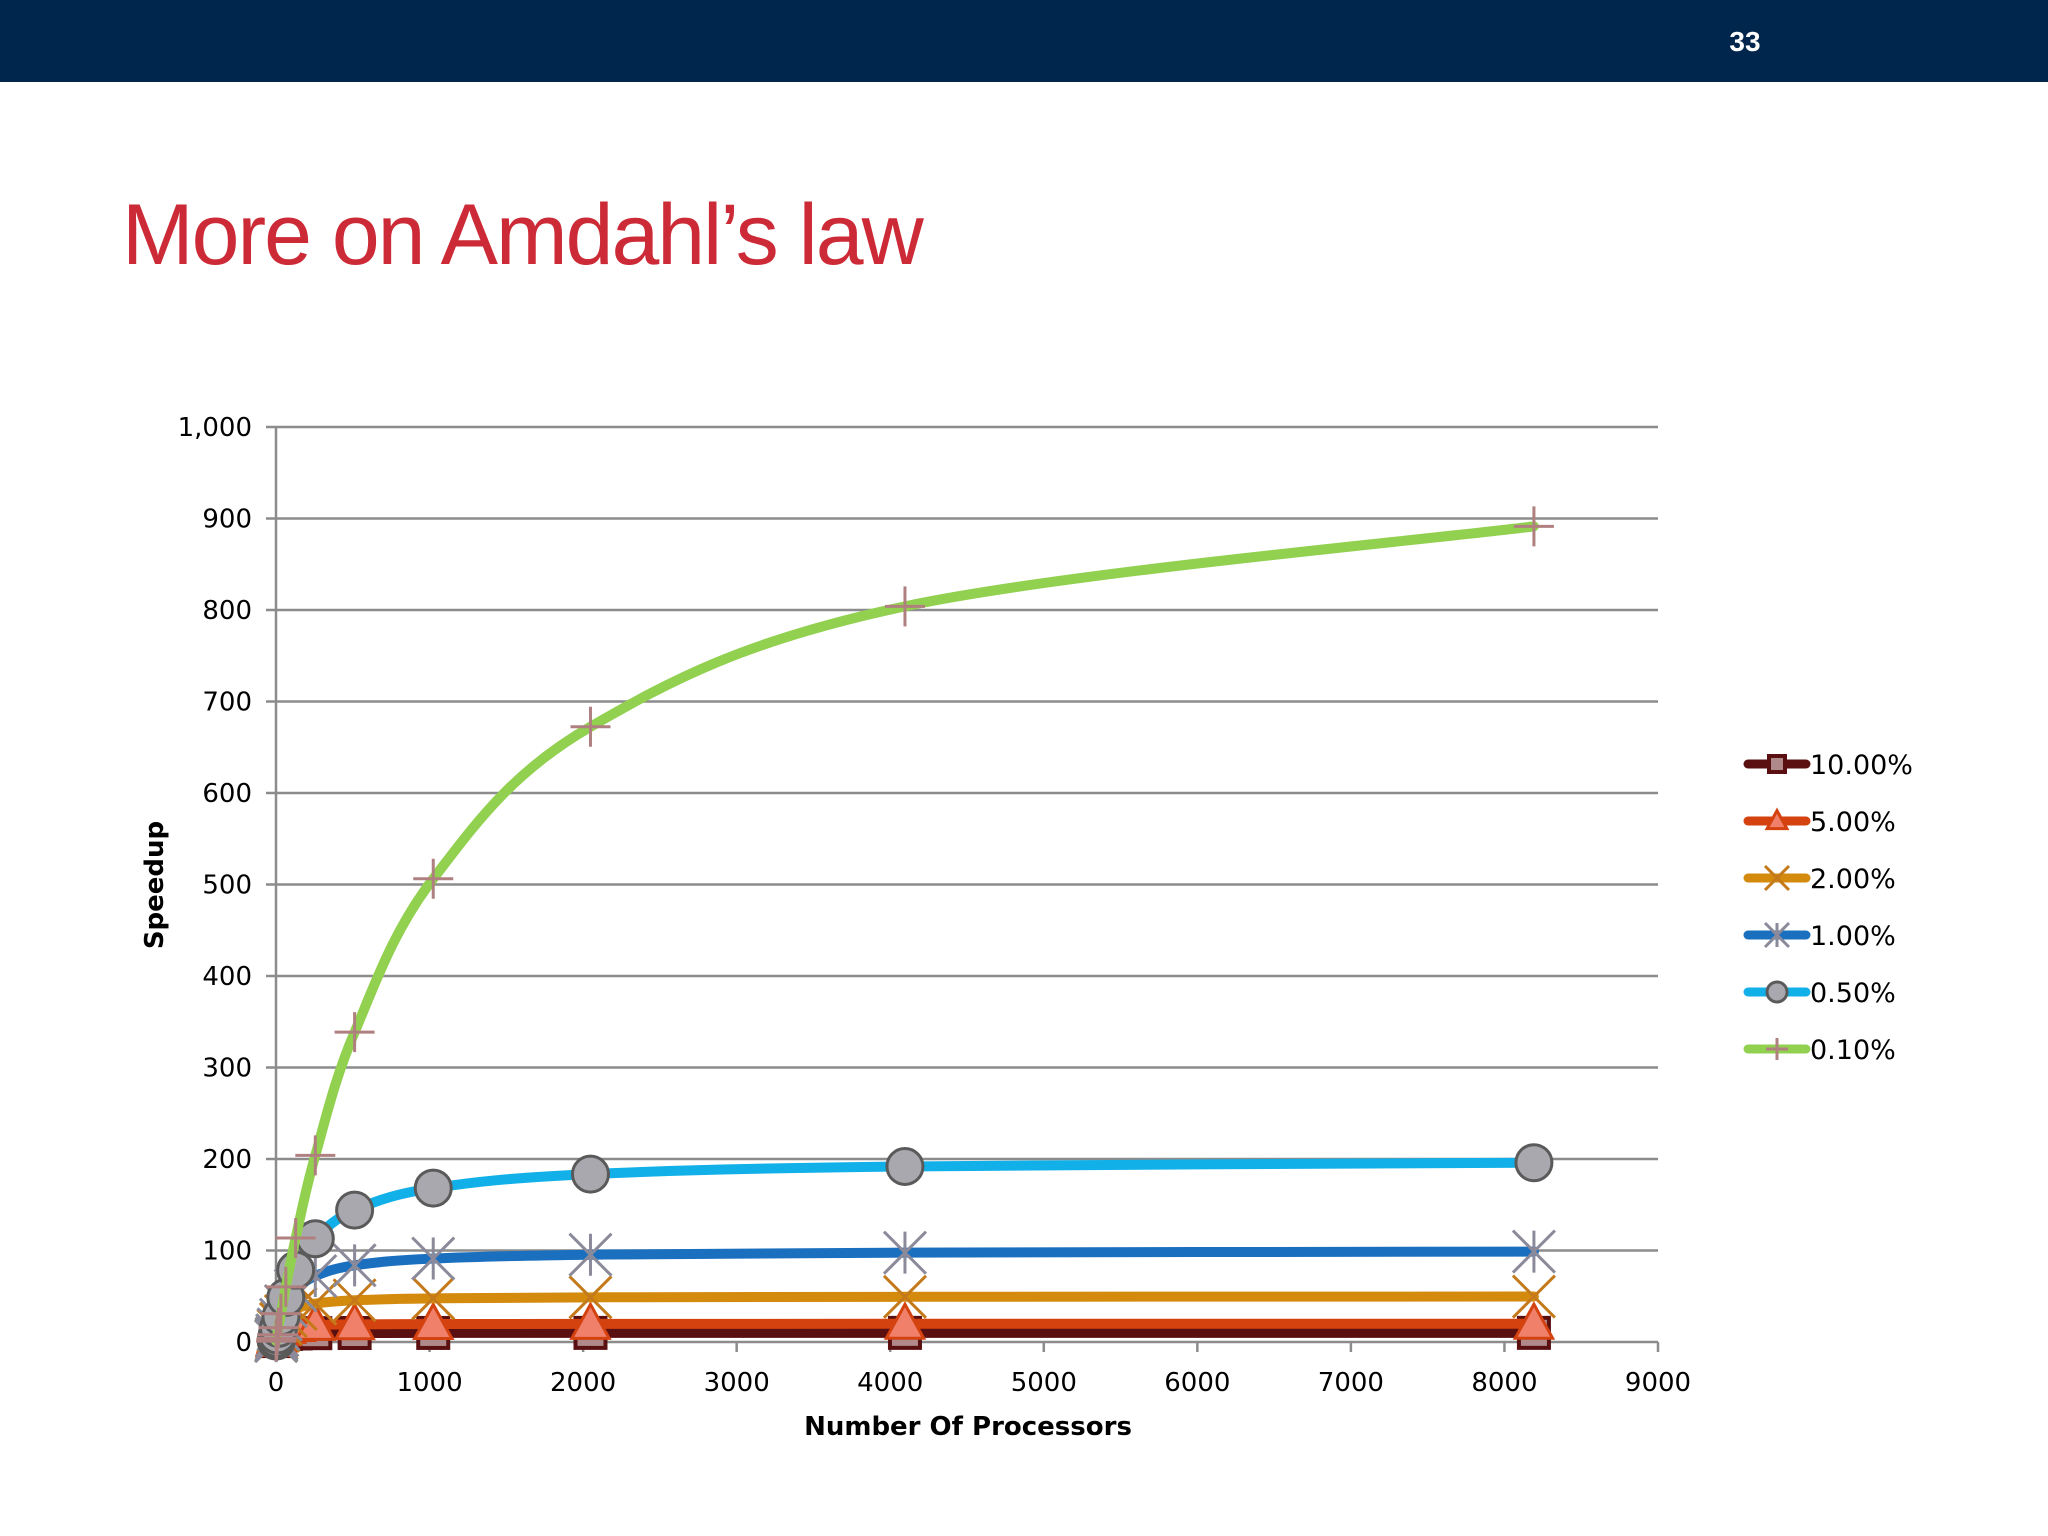  What do you see at coordinates (1830, 908) in the screenshot?
I see `legend: 10.00% 5.00% 2.00% 1.00% 0.50% 0.10%` at bounding box center [1830, 908].